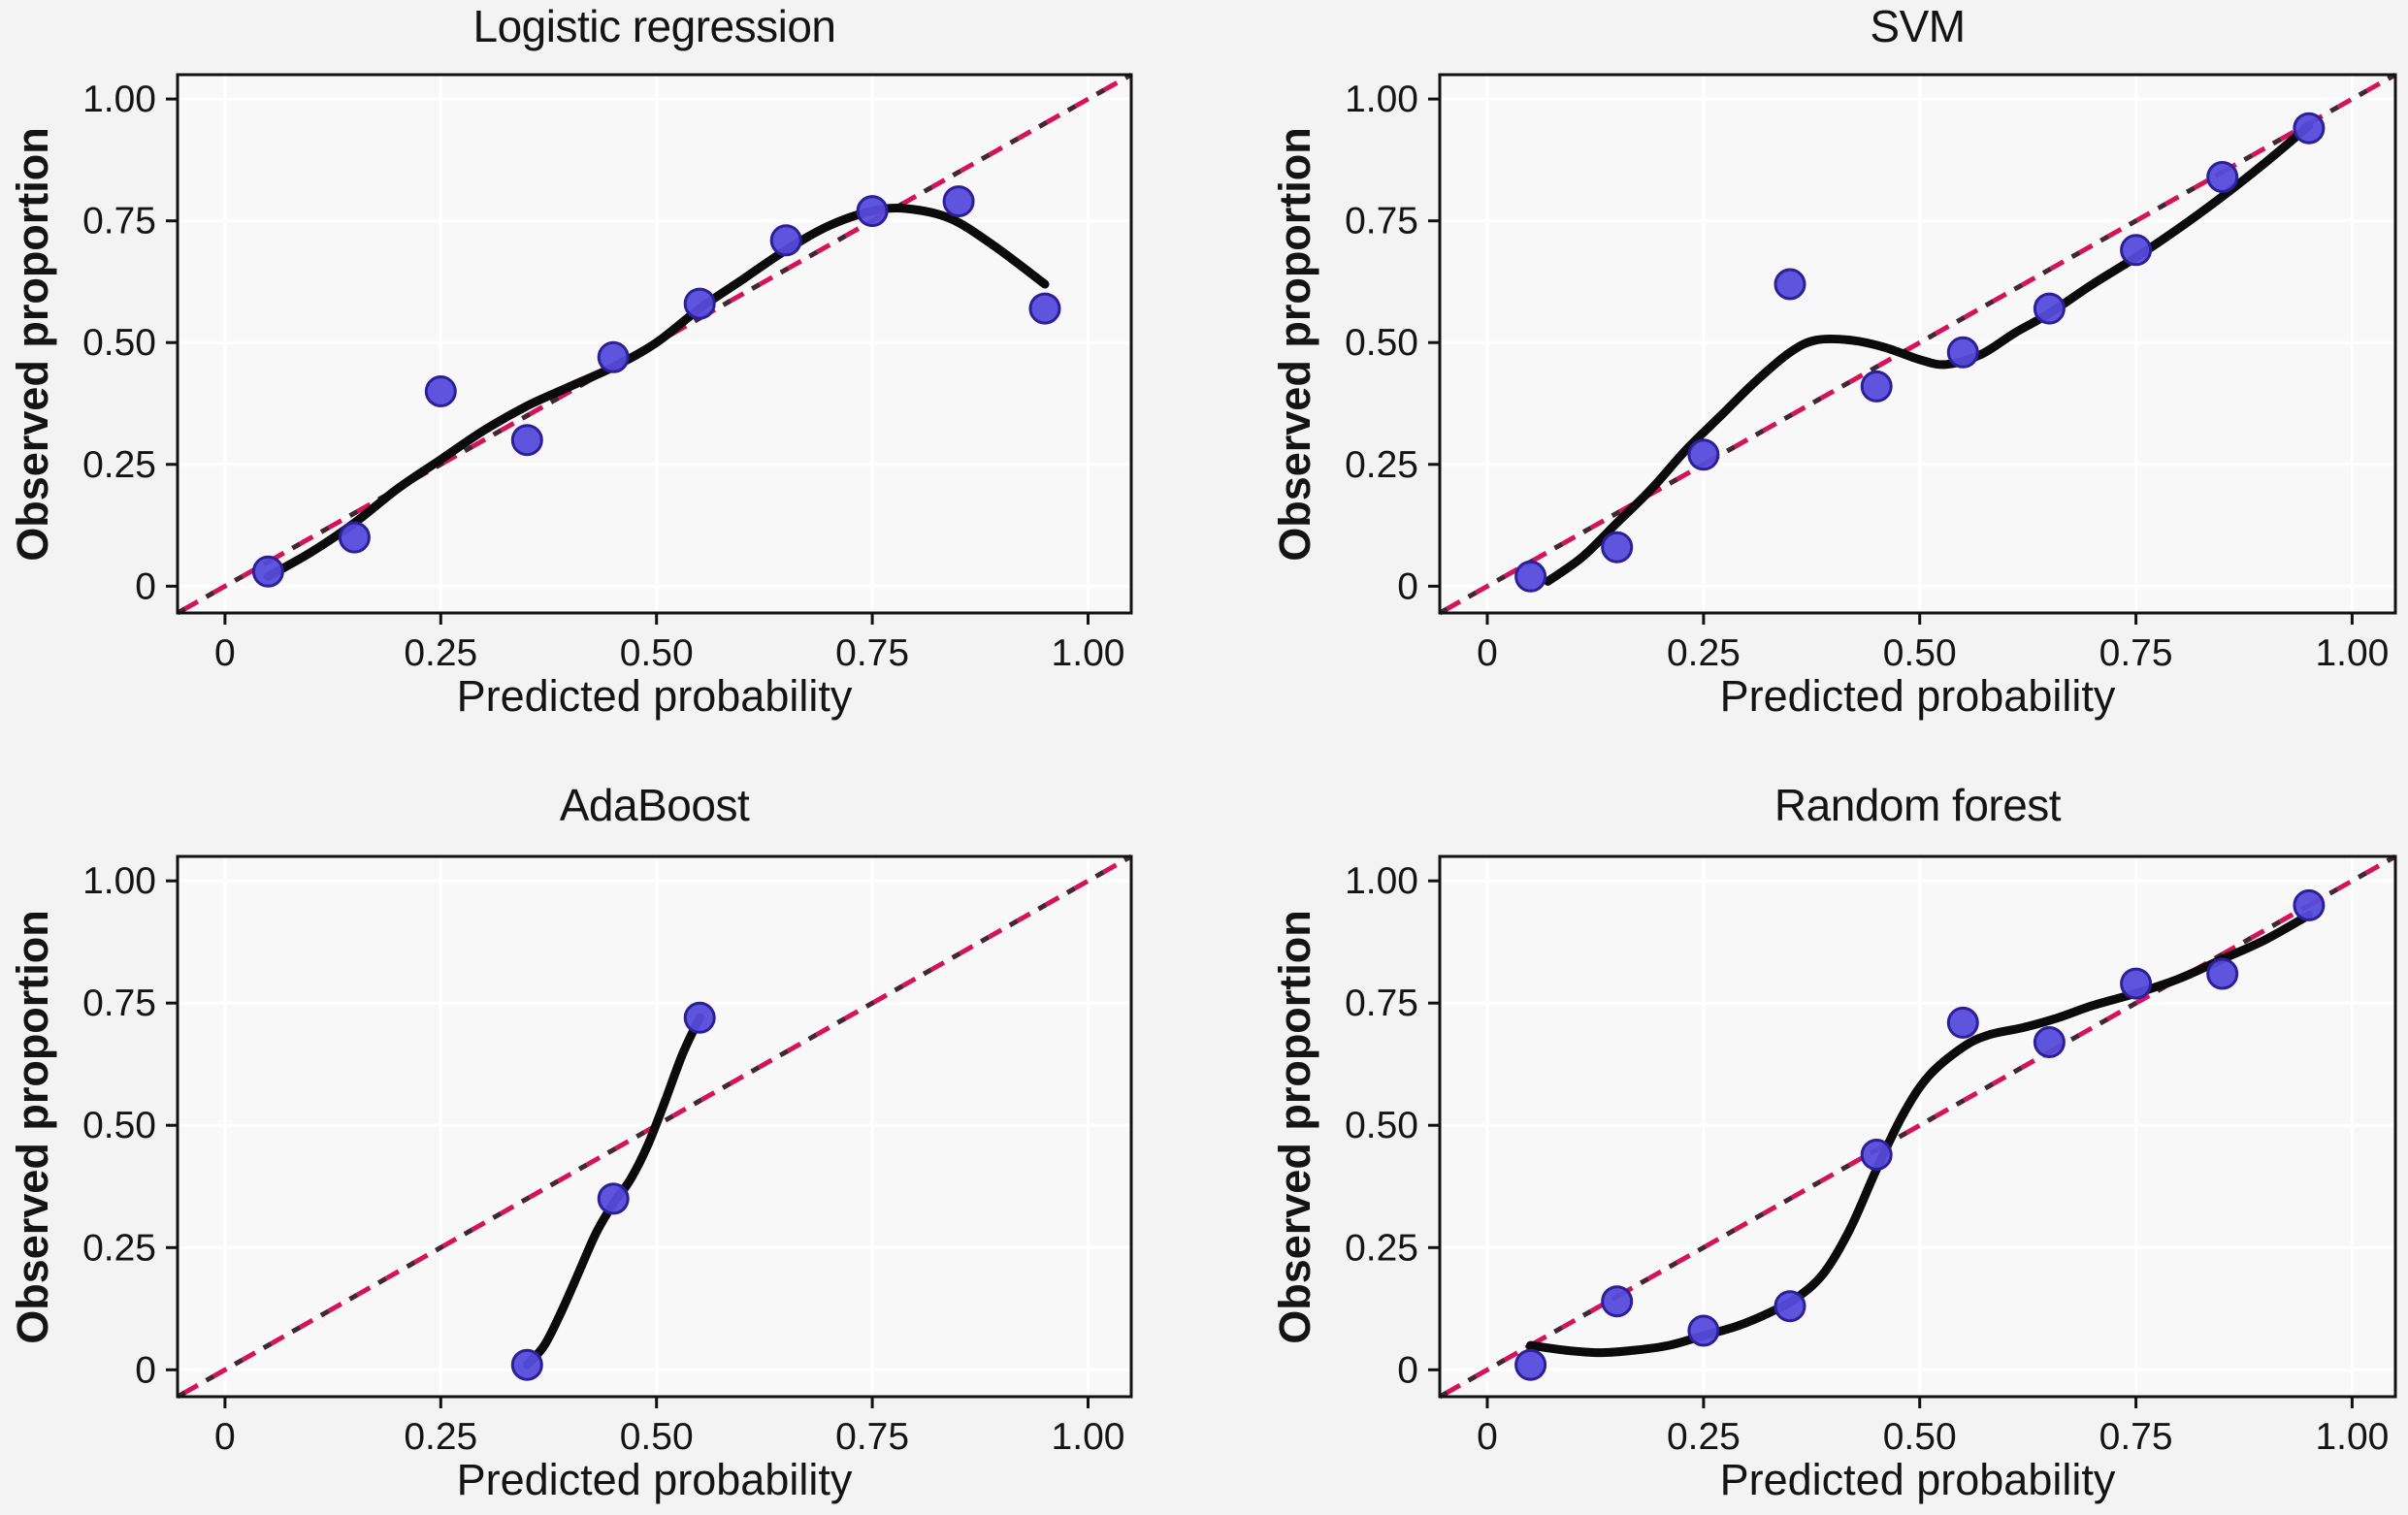  Describe the element at coordinates (654, 805) in the screenshot. I see `plot-title: AdaBoost` at that location.